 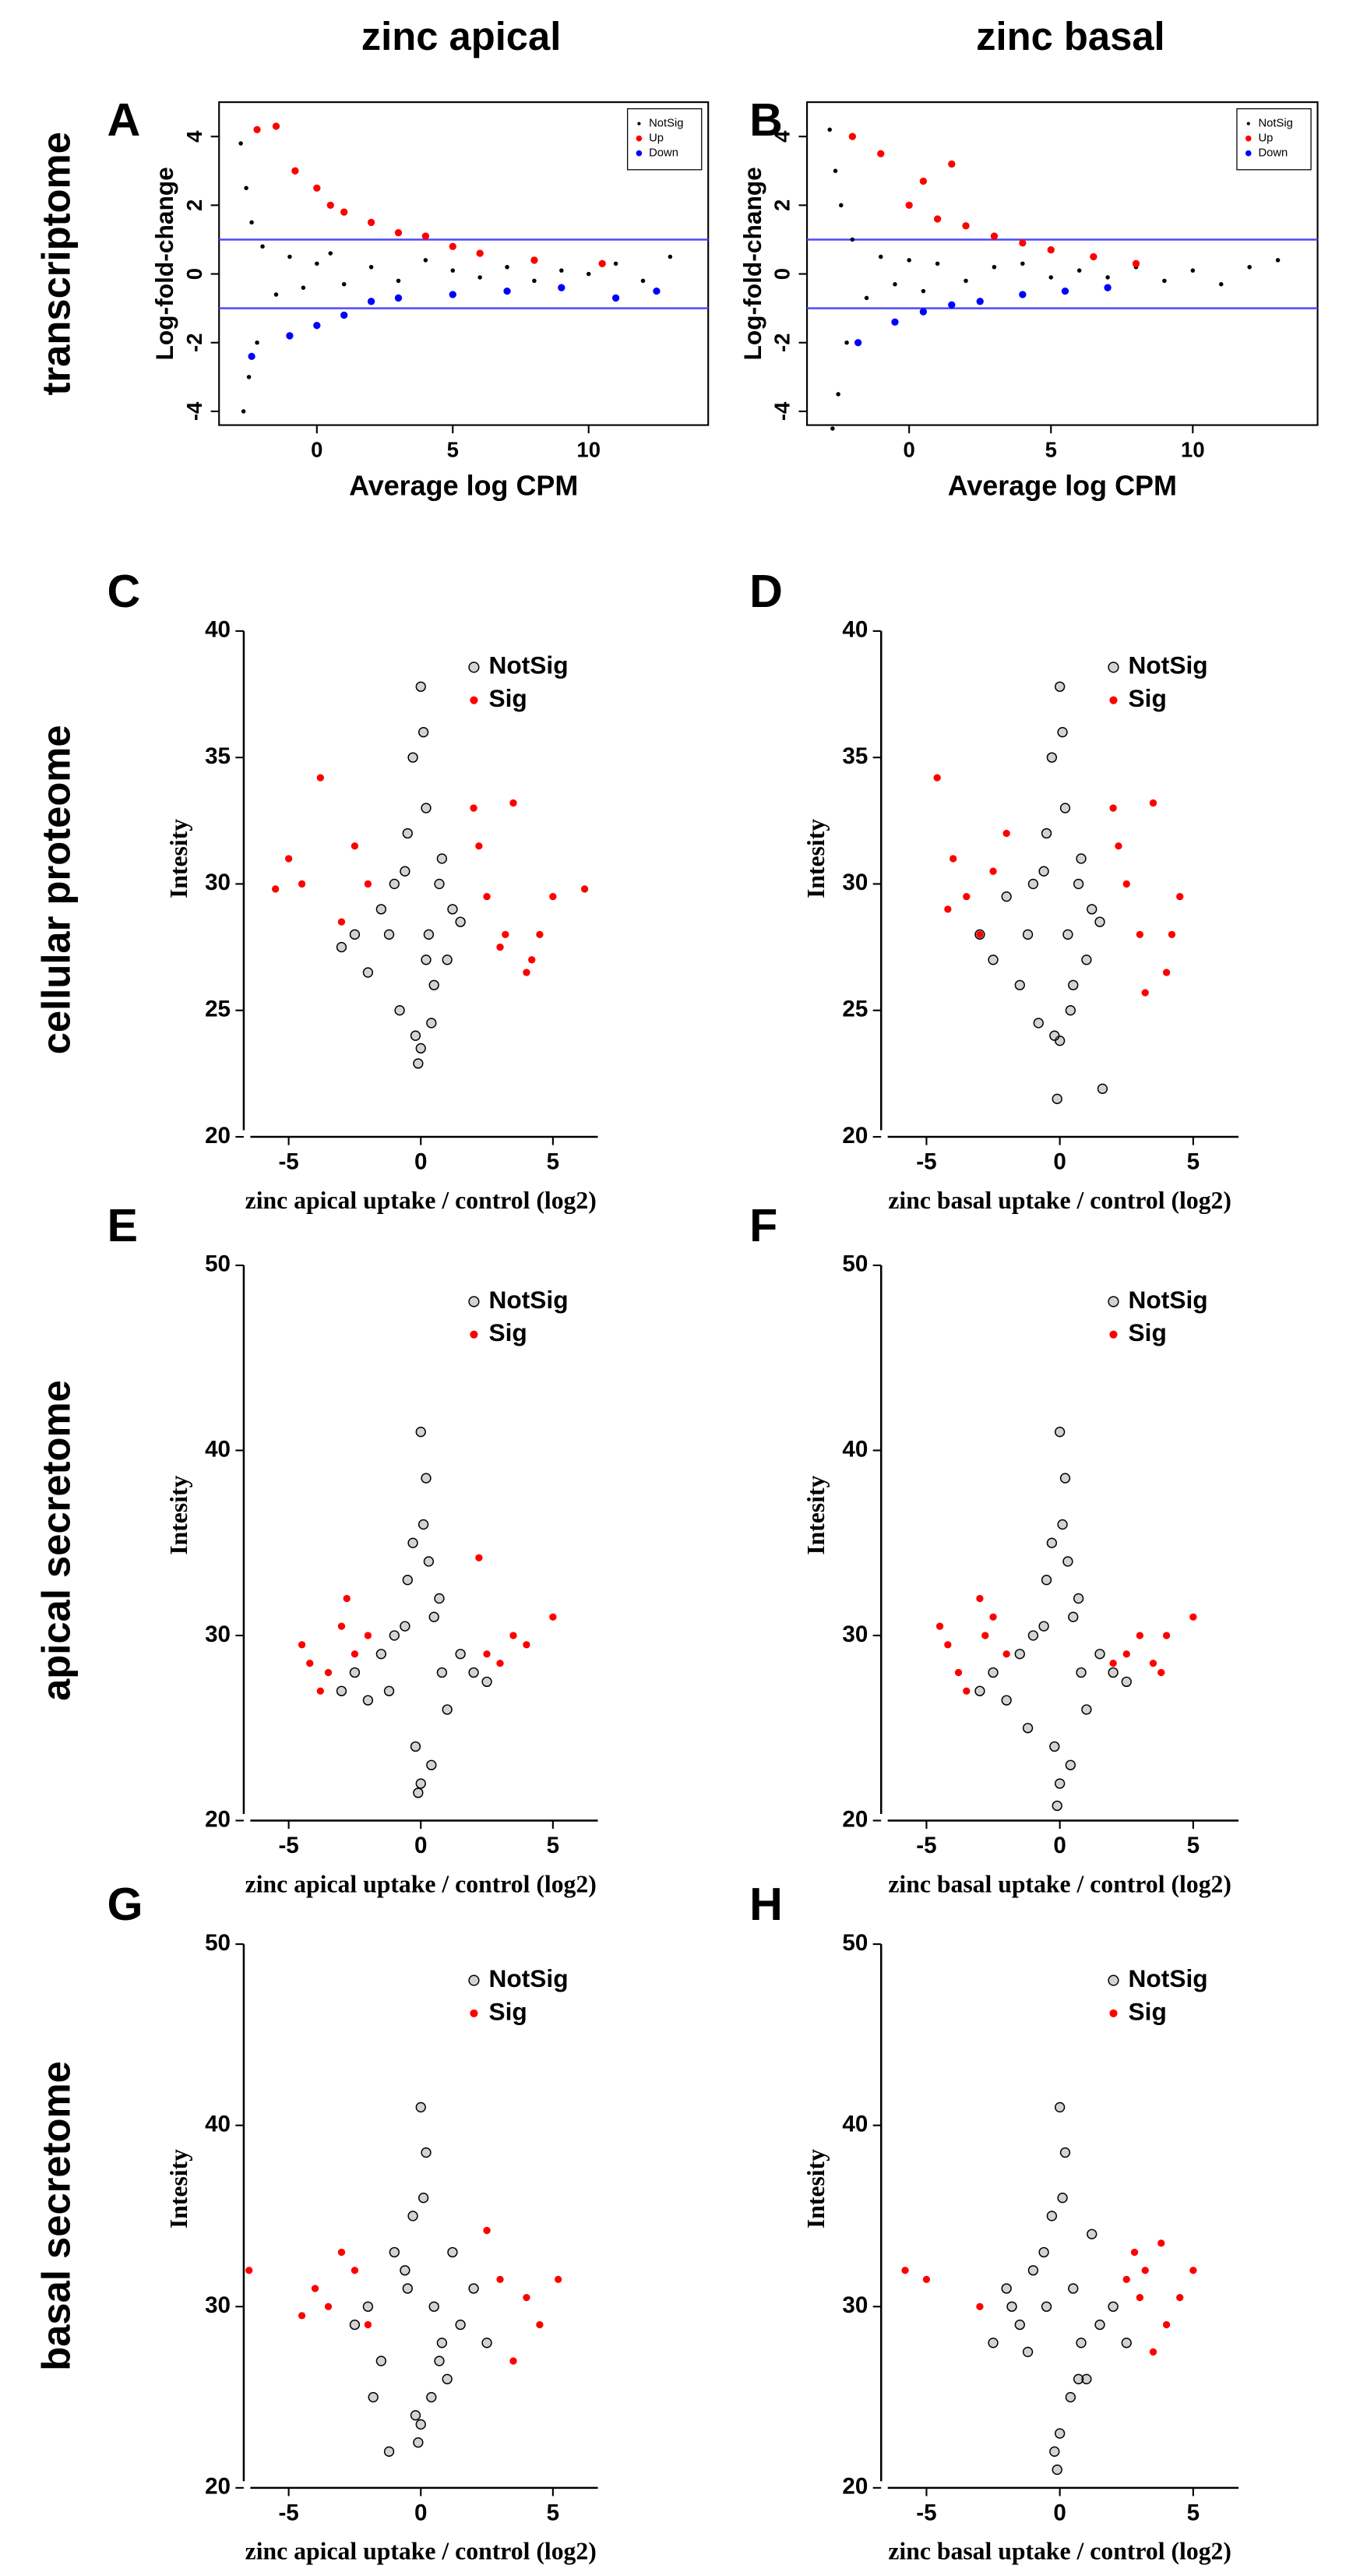 I want to click on plot-frame, so click(x=1062, y=263).